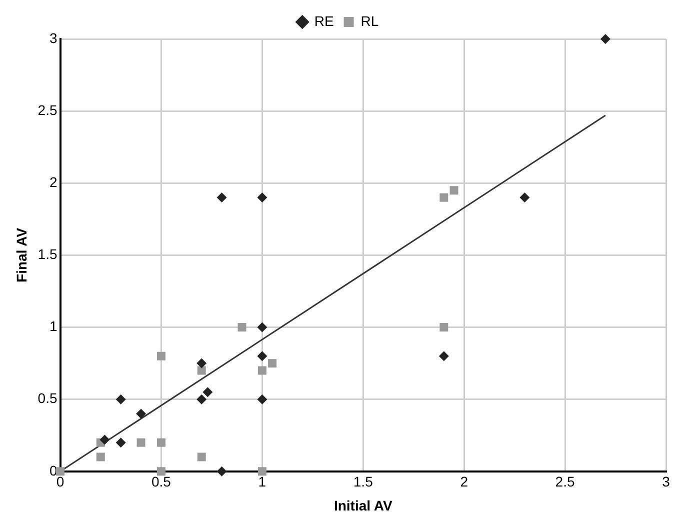 The width and height of the screenshot is (682, 524). What do you see at coordinates (262, 482) in the screenshot?
I see `x-tick-label: 1` at bounding box center [262, 482].